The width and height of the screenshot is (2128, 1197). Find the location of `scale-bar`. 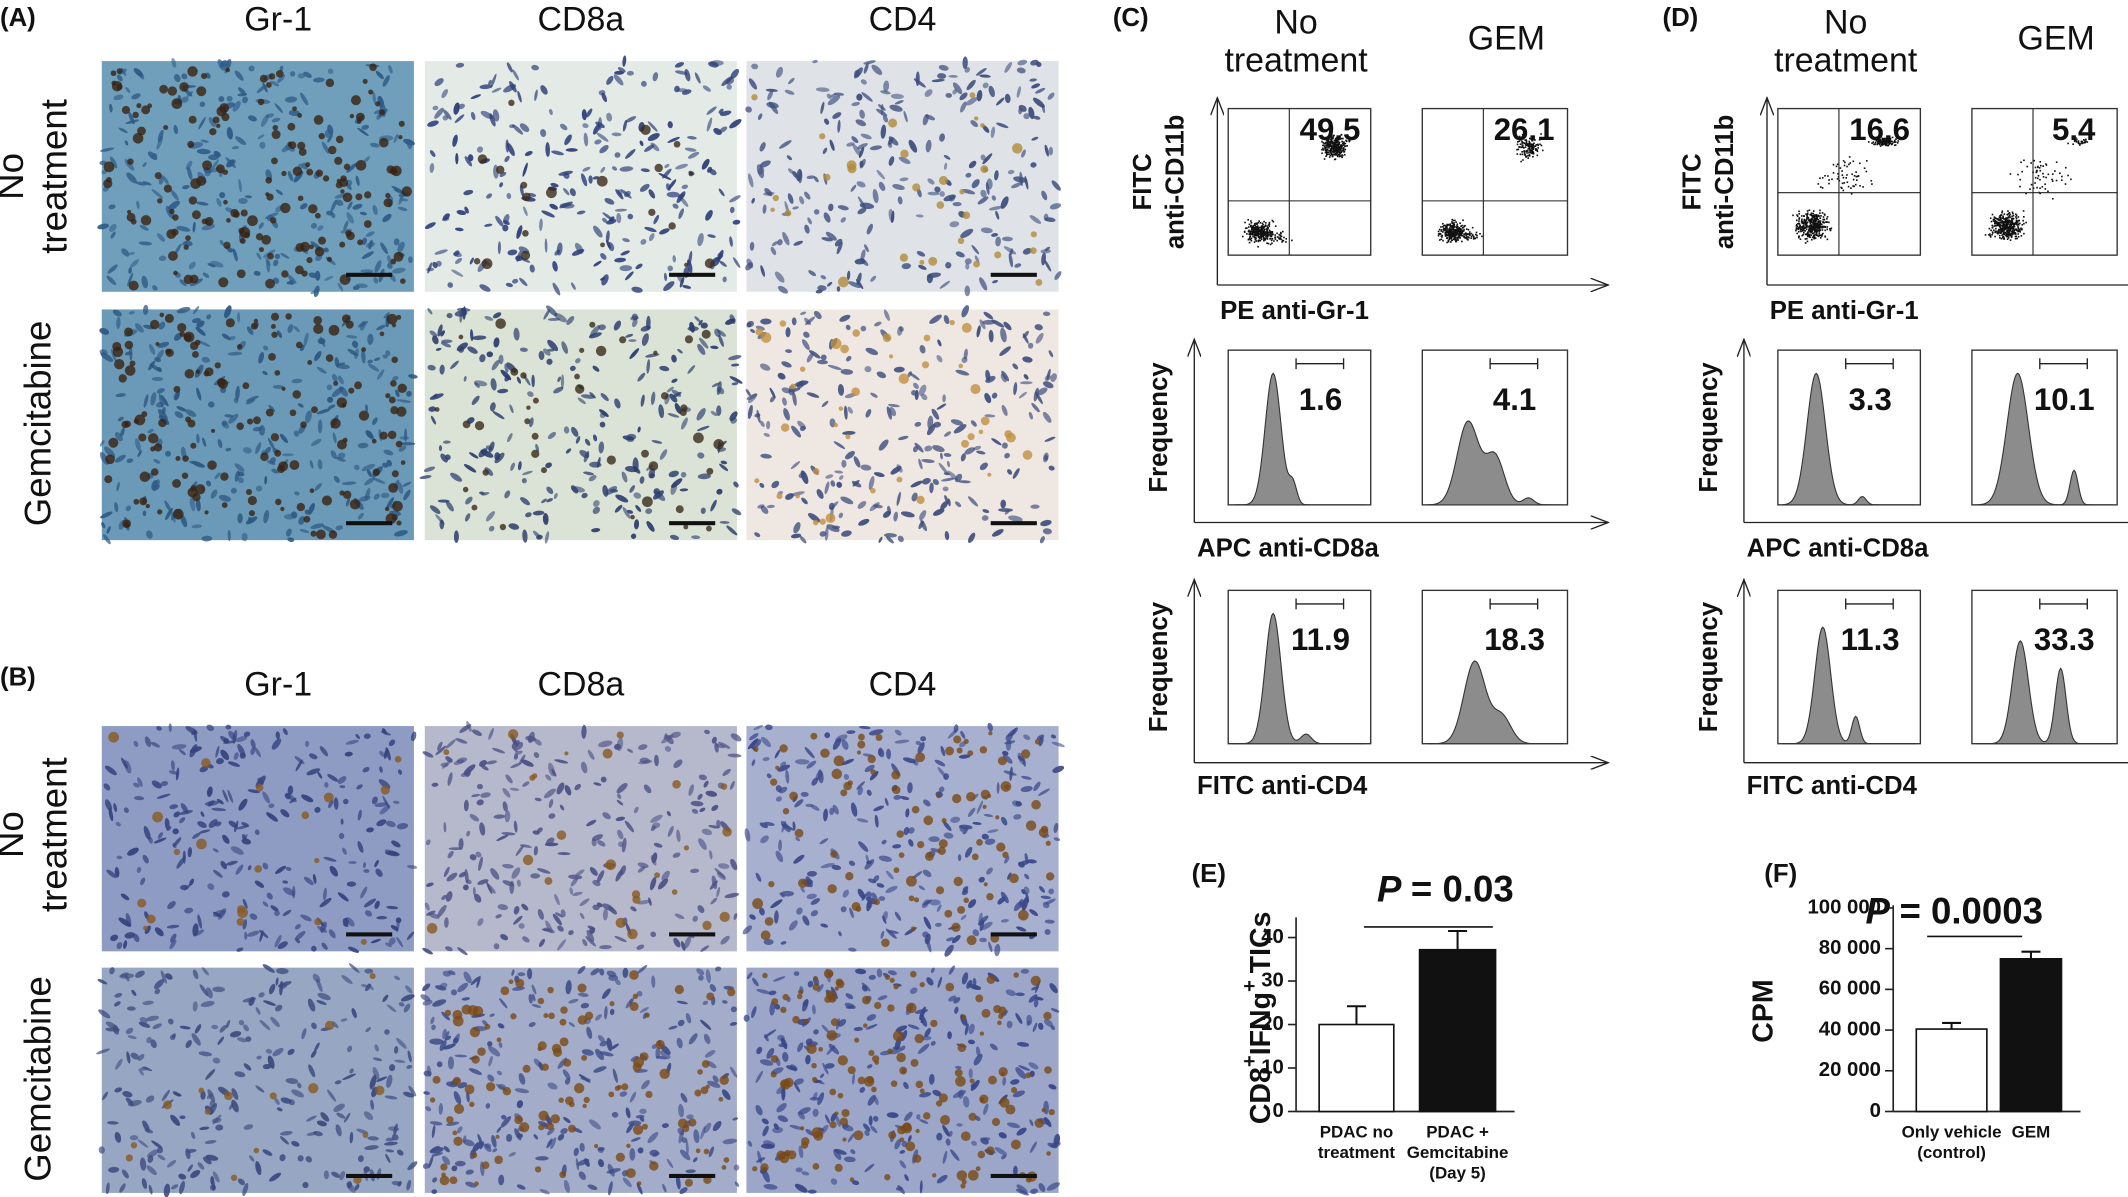

scale-bar is located at coordinates (692, 523).